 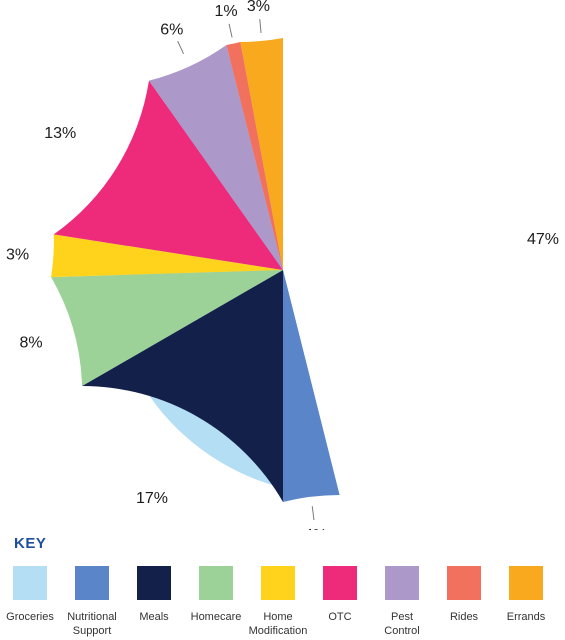 I want to click on pie-slice-otc, so click(x=168, y=175).